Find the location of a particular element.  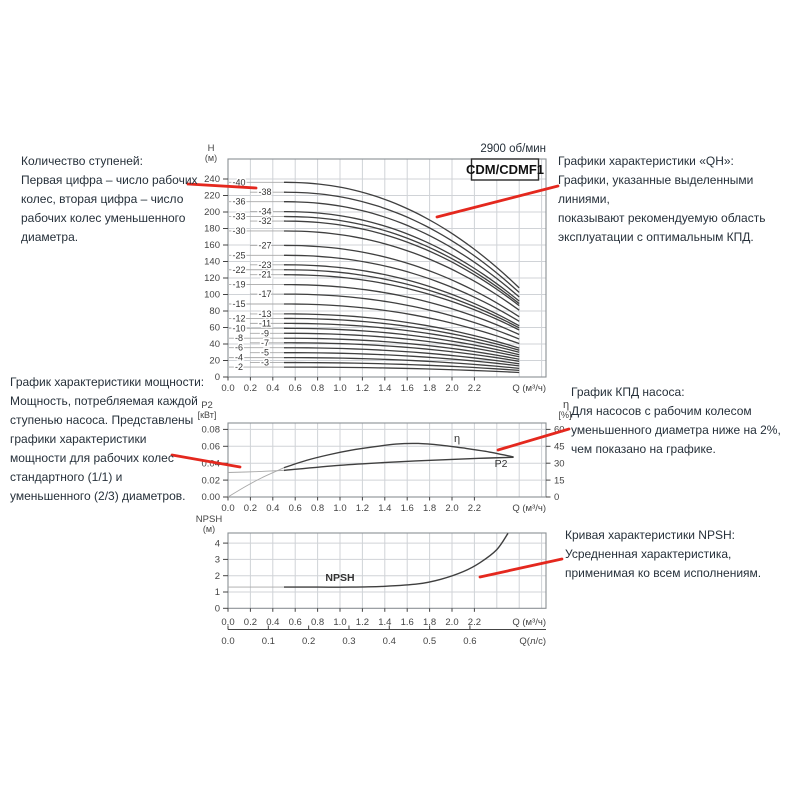

stage-label--5: -5 is located at coordinates (265, 353).